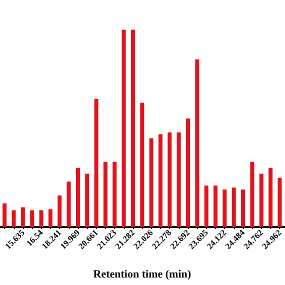  I want to click on x-axis-title: Retention time (min), so click(142, 274).